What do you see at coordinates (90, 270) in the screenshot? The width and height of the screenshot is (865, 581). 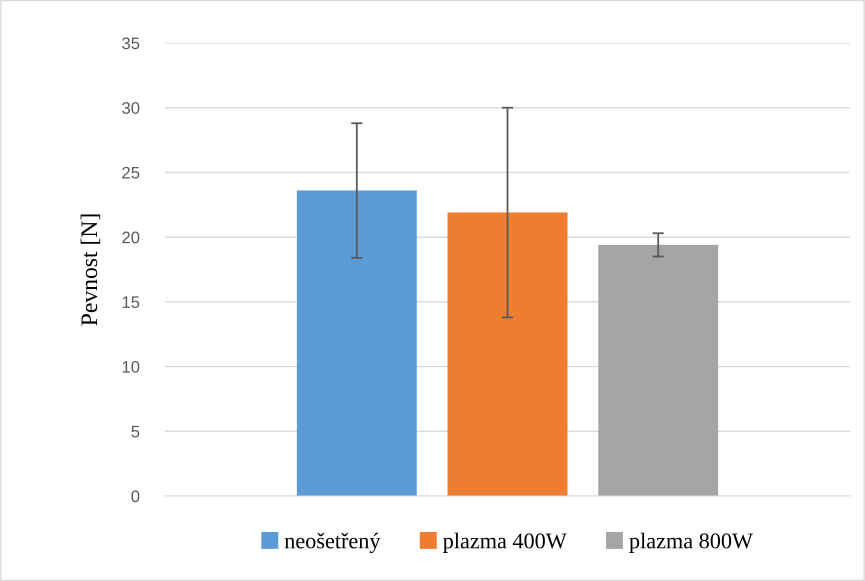 I see `y-axis-title: Pevnost [N]` at bounding box center [90, 270].